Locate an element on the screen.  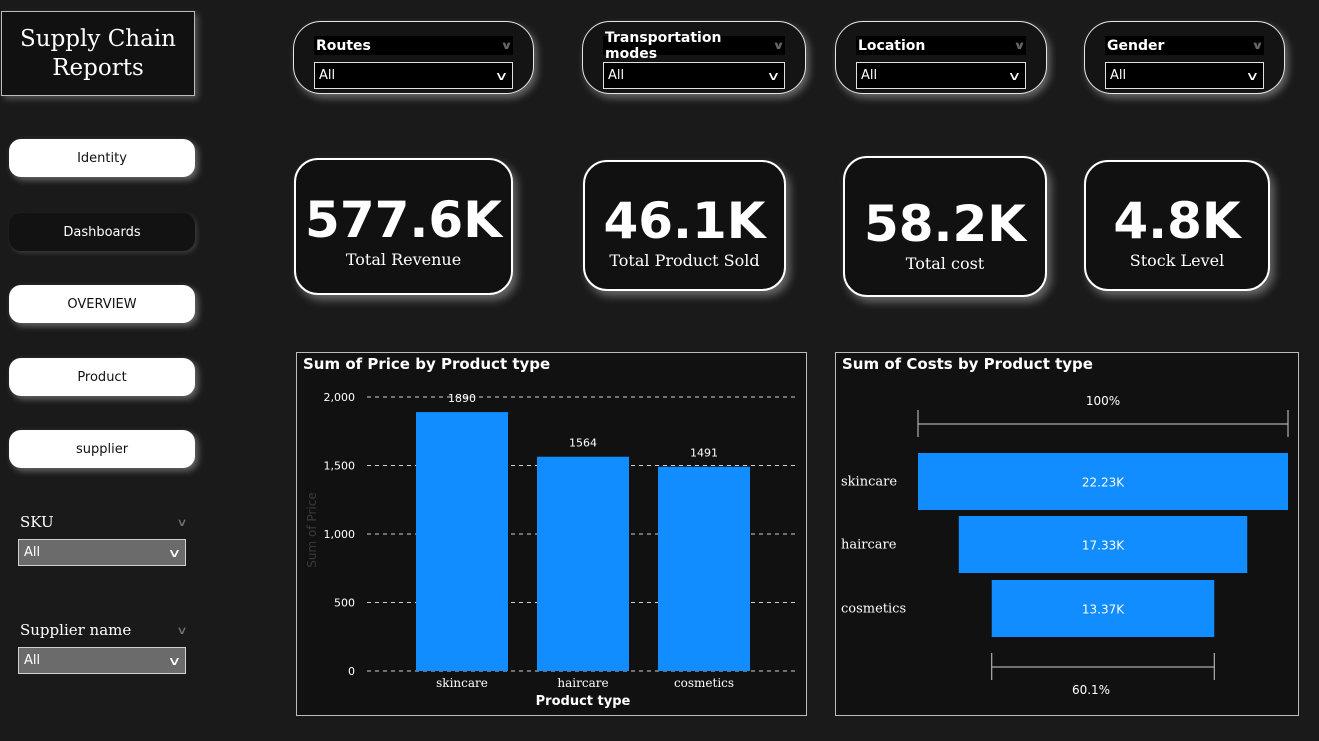
x-tick-label: haircare is located at coordinates (582, 683).